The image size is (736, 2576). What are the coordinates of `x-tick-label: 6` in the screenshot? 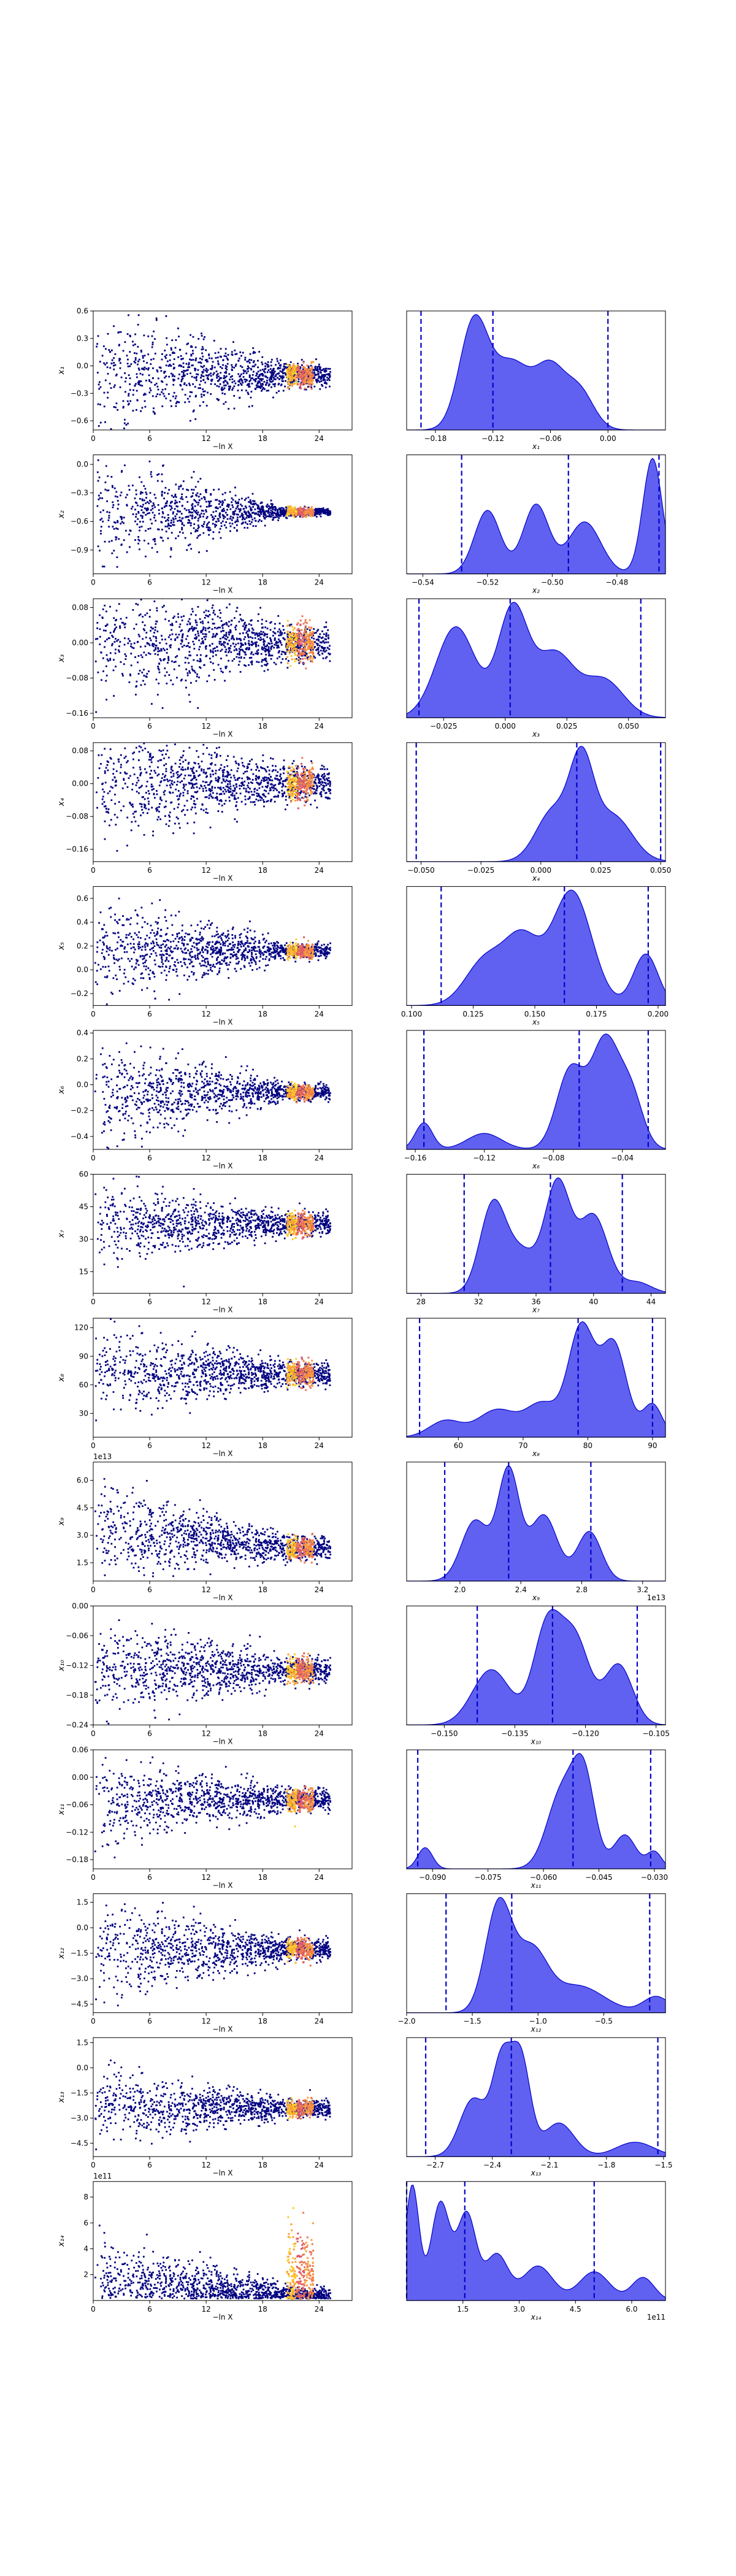 It's located at (149, 582).